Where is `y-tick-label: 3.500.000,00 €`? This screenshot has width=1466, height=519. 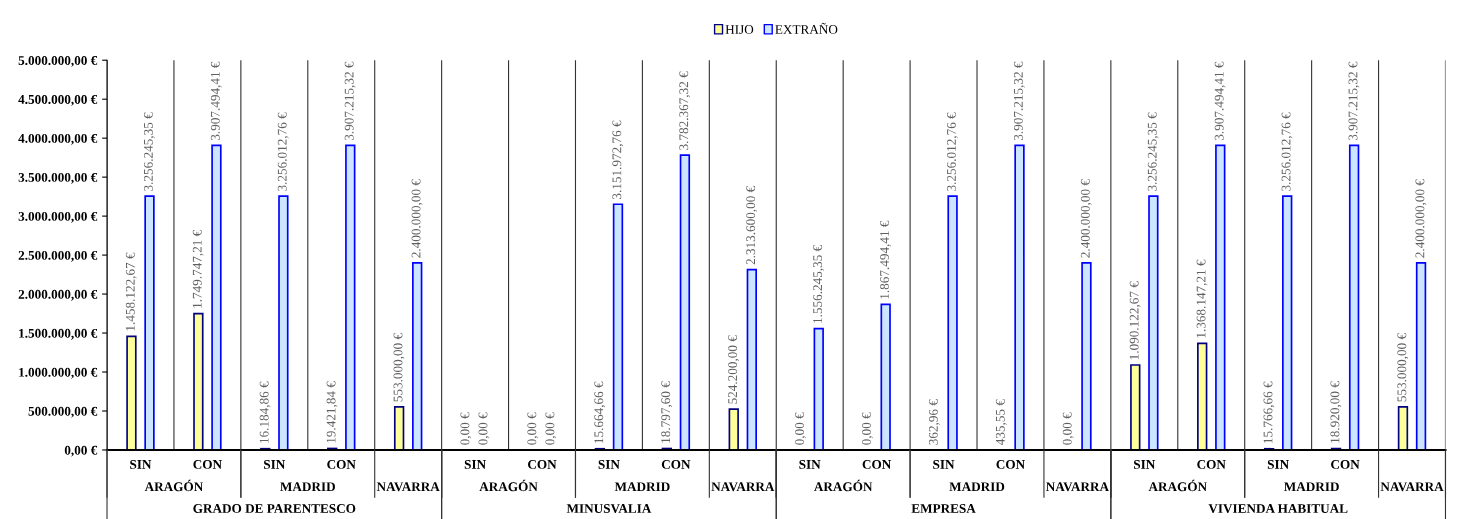
y-tick-label: 3.500.000,00 € is located at coordinates (58, 178).